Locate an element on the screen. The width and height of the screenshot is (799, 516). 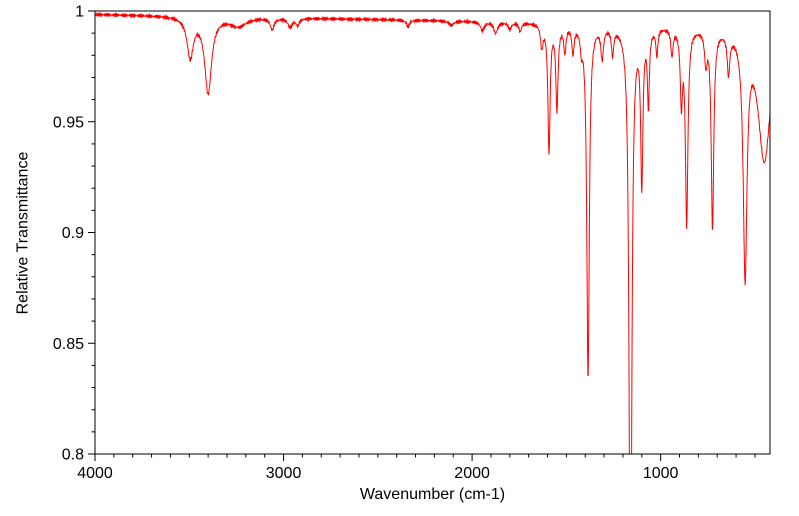
x-tick-label: 3000 is located at coordinates (284, 473).